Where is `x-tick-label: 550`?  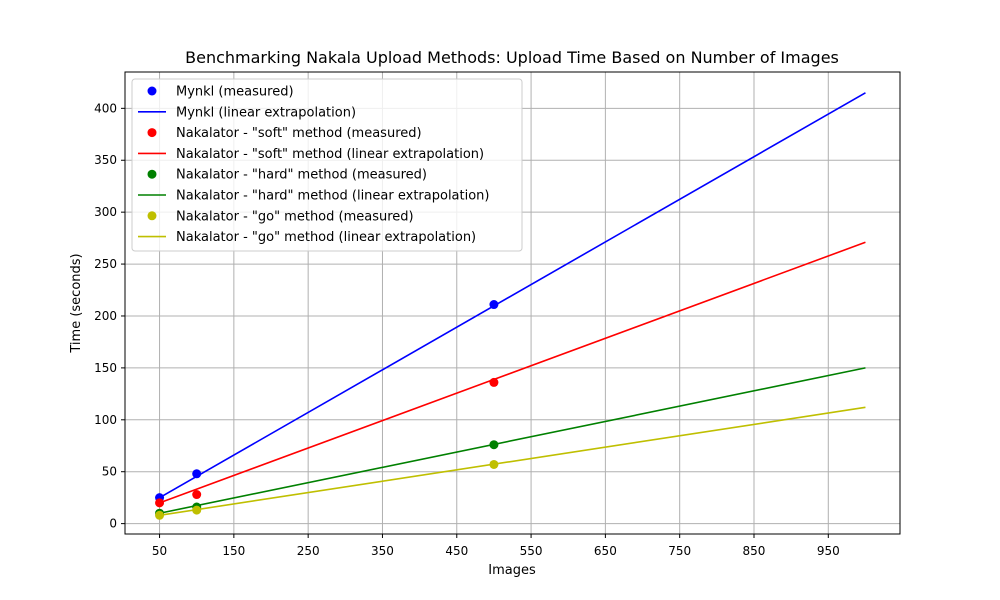 x-tick-label: 550 is located at coordinates (531, 551).